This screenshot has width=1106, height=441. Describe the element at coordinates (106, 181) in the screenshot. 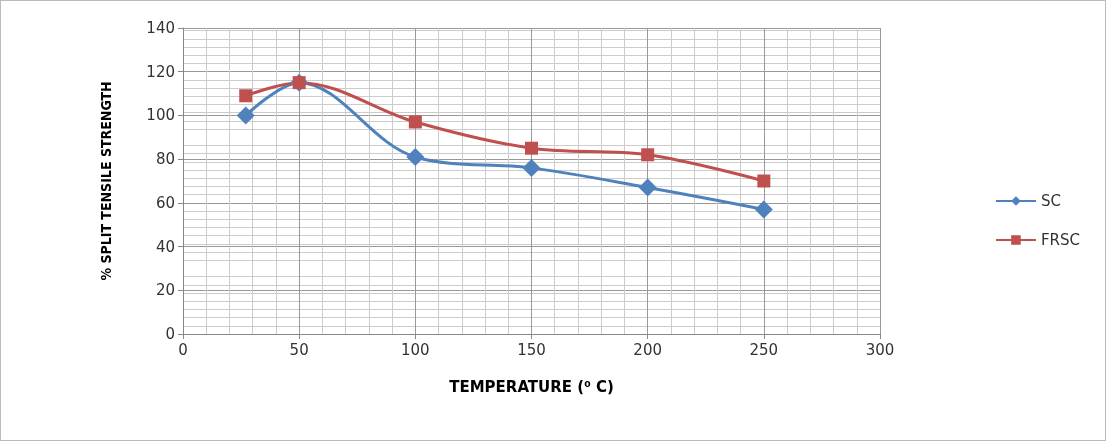

I see `y-axis-title: % SPLIT TENSILE STRENGTH` at that location.